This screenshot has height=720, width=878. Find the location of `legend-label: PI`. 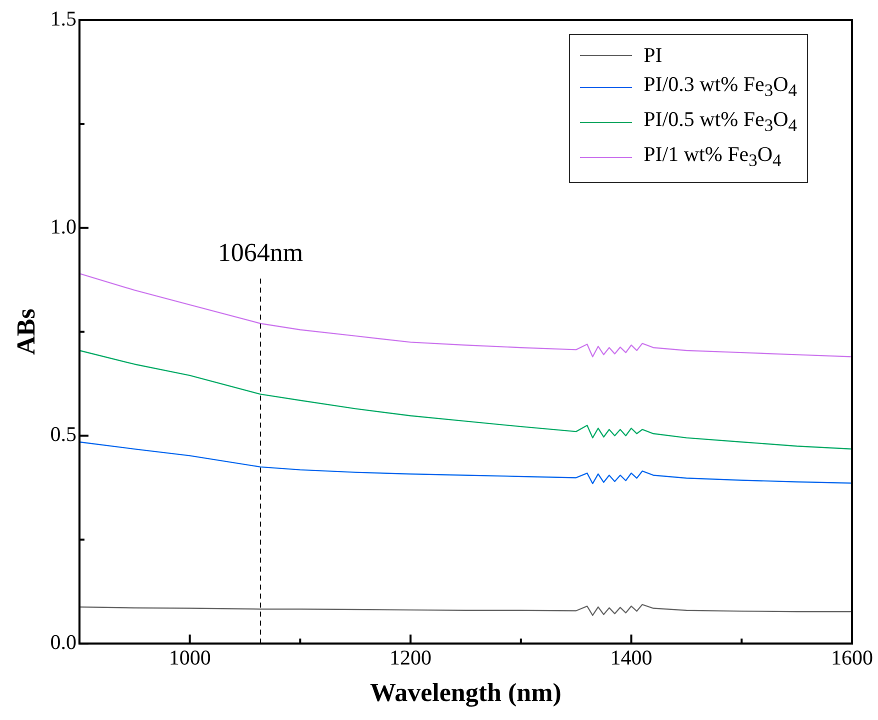

legend-label: PI is located at coordinates (653, 55).